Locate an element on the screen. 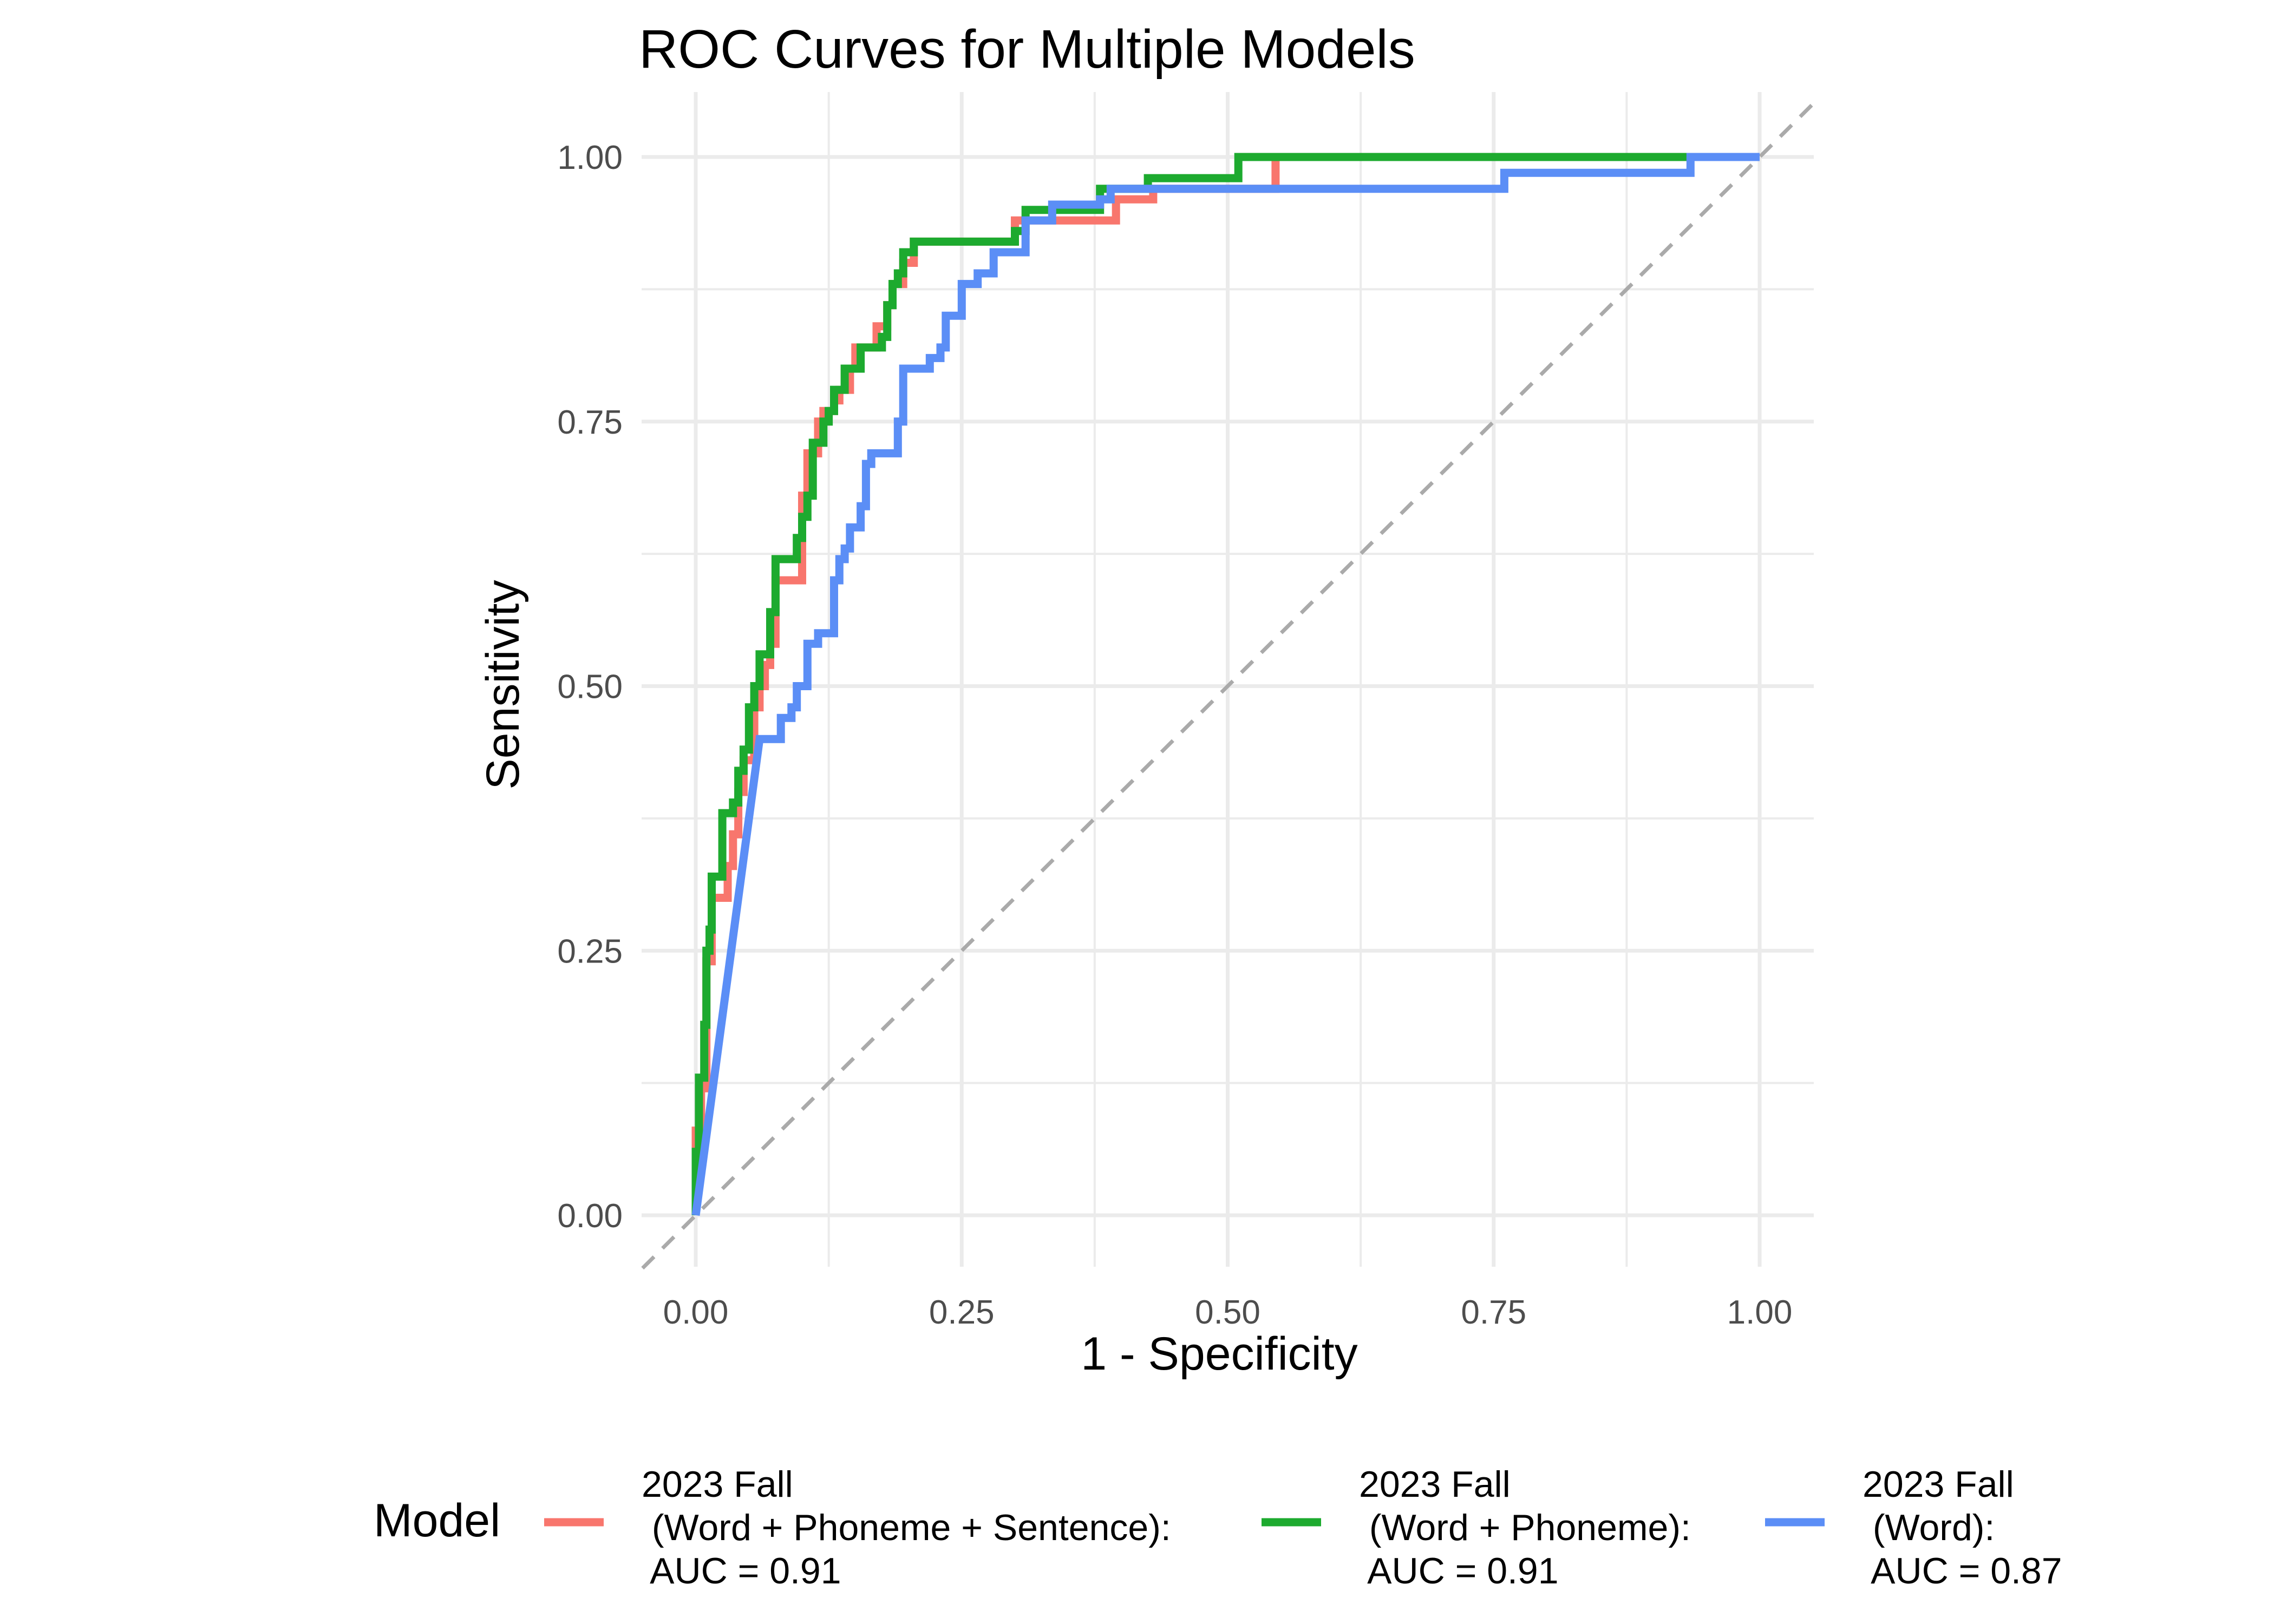 The width and height of the screenshot is (2274, 1624). x-tick-label: 0.25 is located at coordinates (962, 1312).